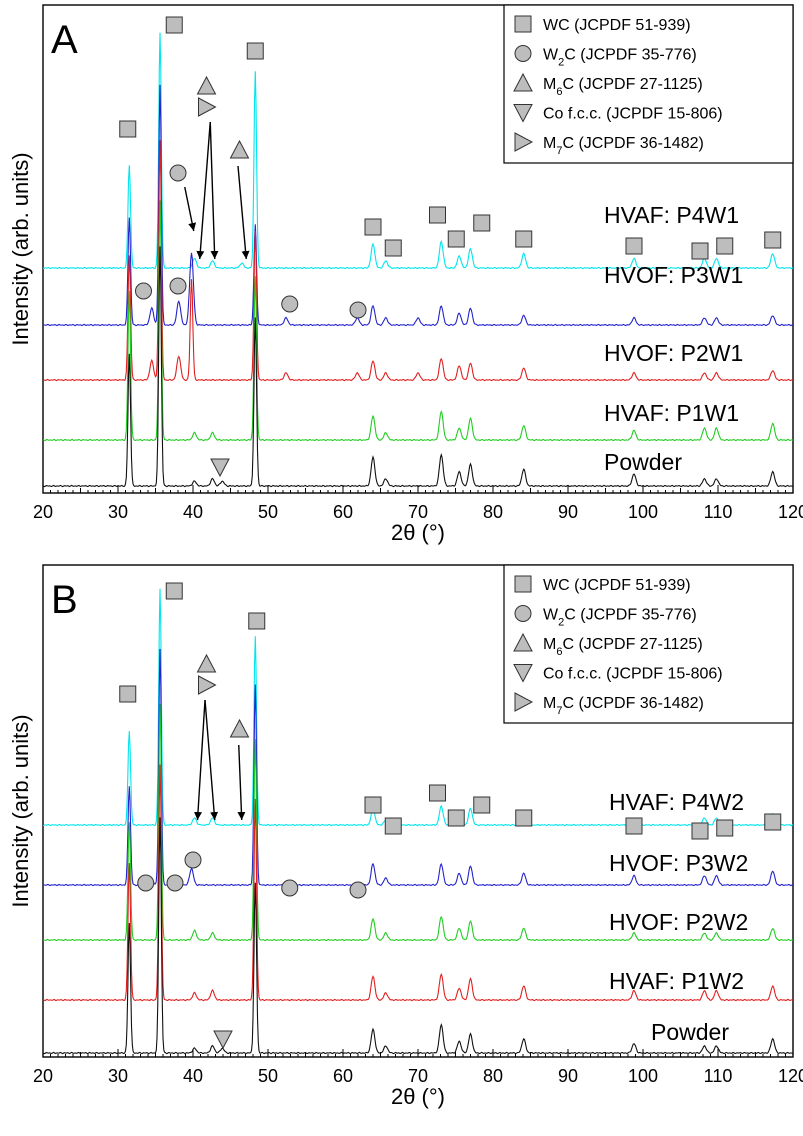 This screenshot has height=1136, width=803. What do you see at coordinates (568, 1076) in the screenshot?
I see `x-tick-label: 90` at bounding box center [568, 1076].